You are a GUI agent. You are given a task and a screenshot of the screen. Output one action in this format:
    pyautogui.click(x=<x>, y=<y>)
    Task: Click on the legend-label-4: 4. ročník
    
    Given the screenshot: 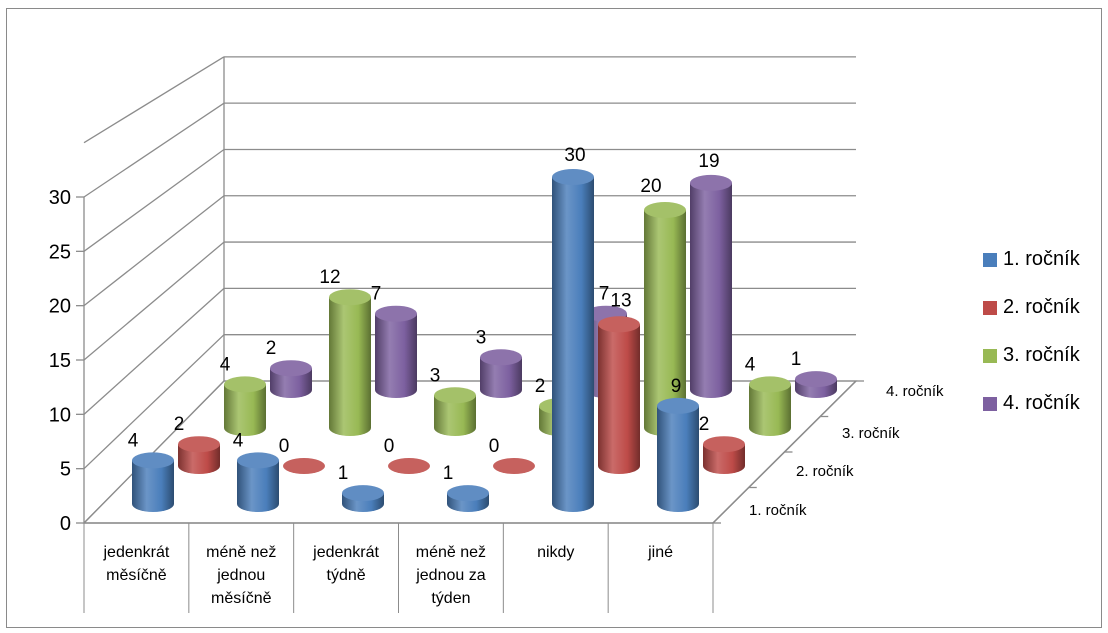 What is the action you would take?
    pyautogui.click(x=1041, y=403)
    